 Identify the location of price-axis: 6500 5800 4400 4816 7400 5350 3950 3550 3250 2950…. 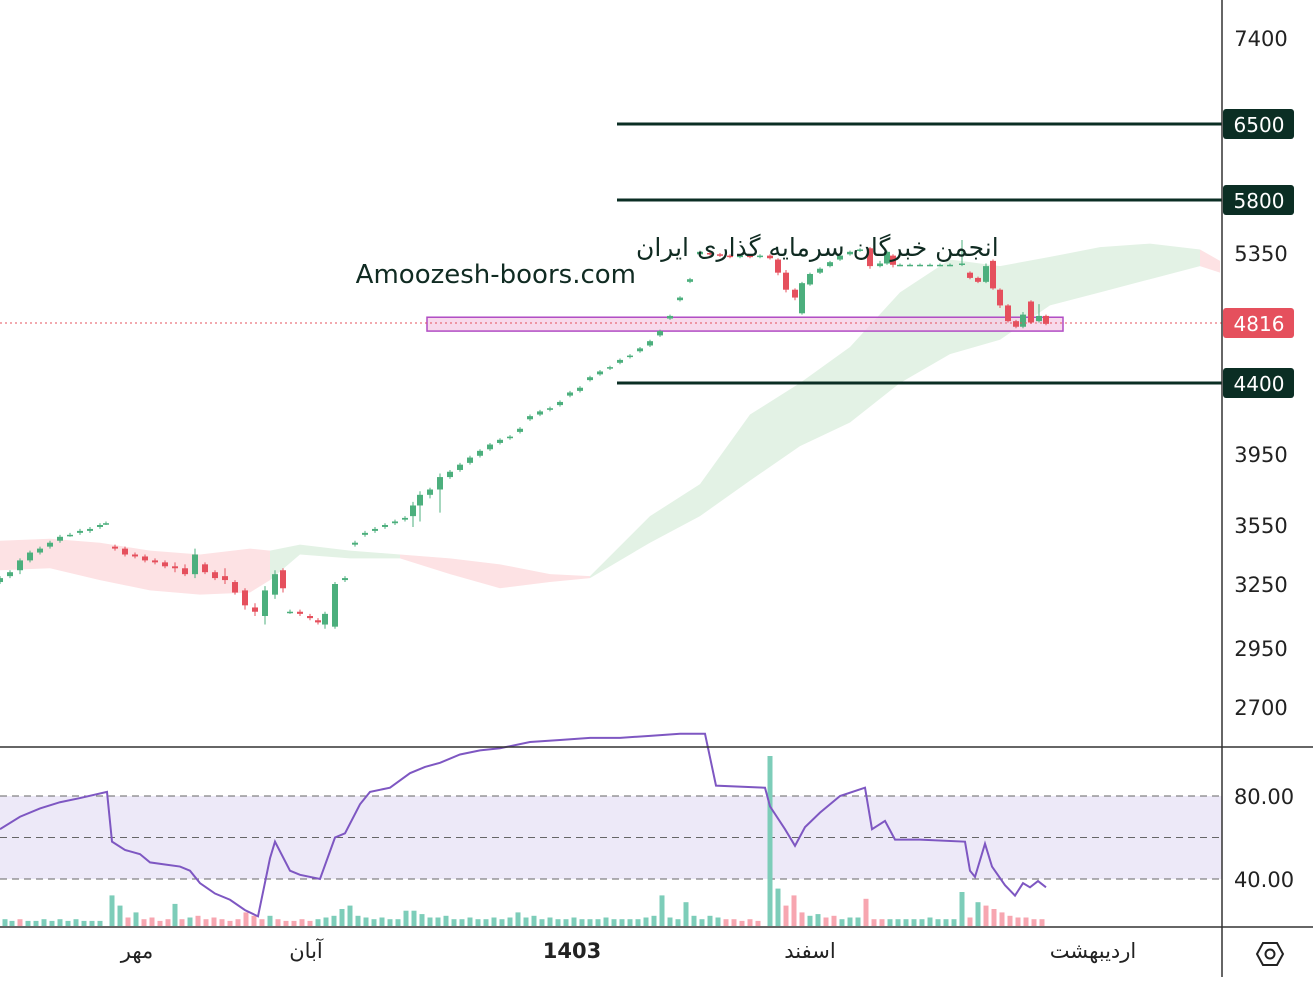
(1258, 373).